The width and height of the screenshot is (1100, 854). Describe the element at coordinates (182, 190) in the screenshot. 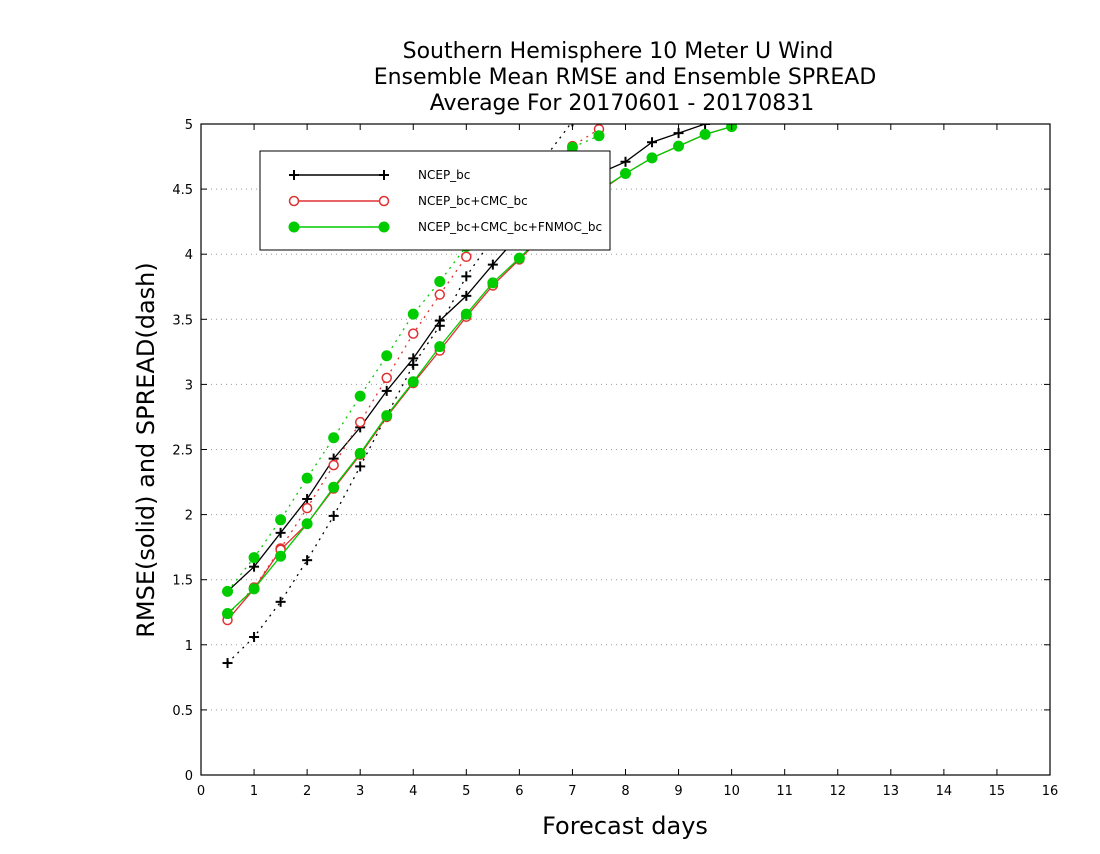

I see `y-tick-label: 4.5` at that location.